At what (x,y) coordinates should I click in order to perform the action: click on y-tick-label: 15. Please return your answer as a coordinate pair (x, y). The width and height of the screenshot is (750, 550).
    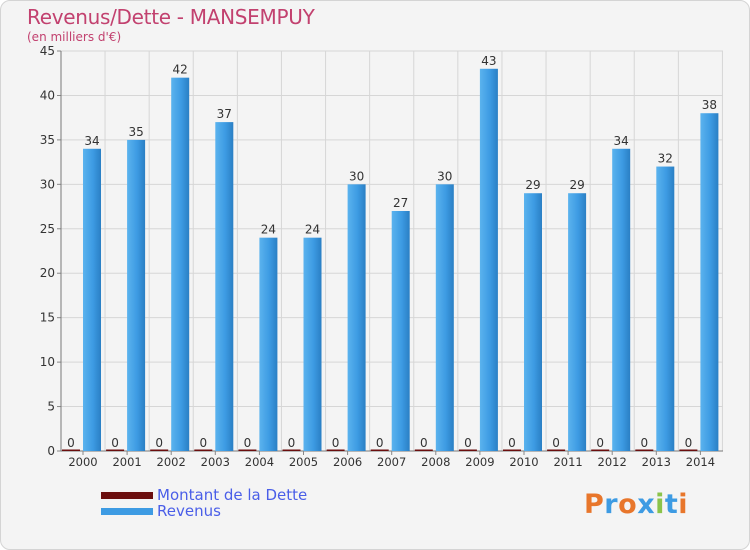
    Looking at the image, I should click on (47, 318).